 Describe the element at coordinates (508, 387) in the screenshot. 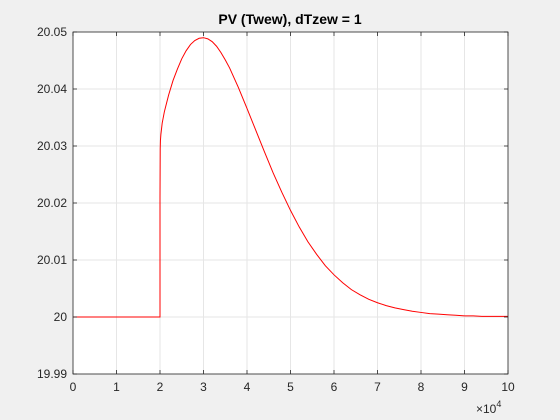

I see `x-tick-label: 10` at that location.